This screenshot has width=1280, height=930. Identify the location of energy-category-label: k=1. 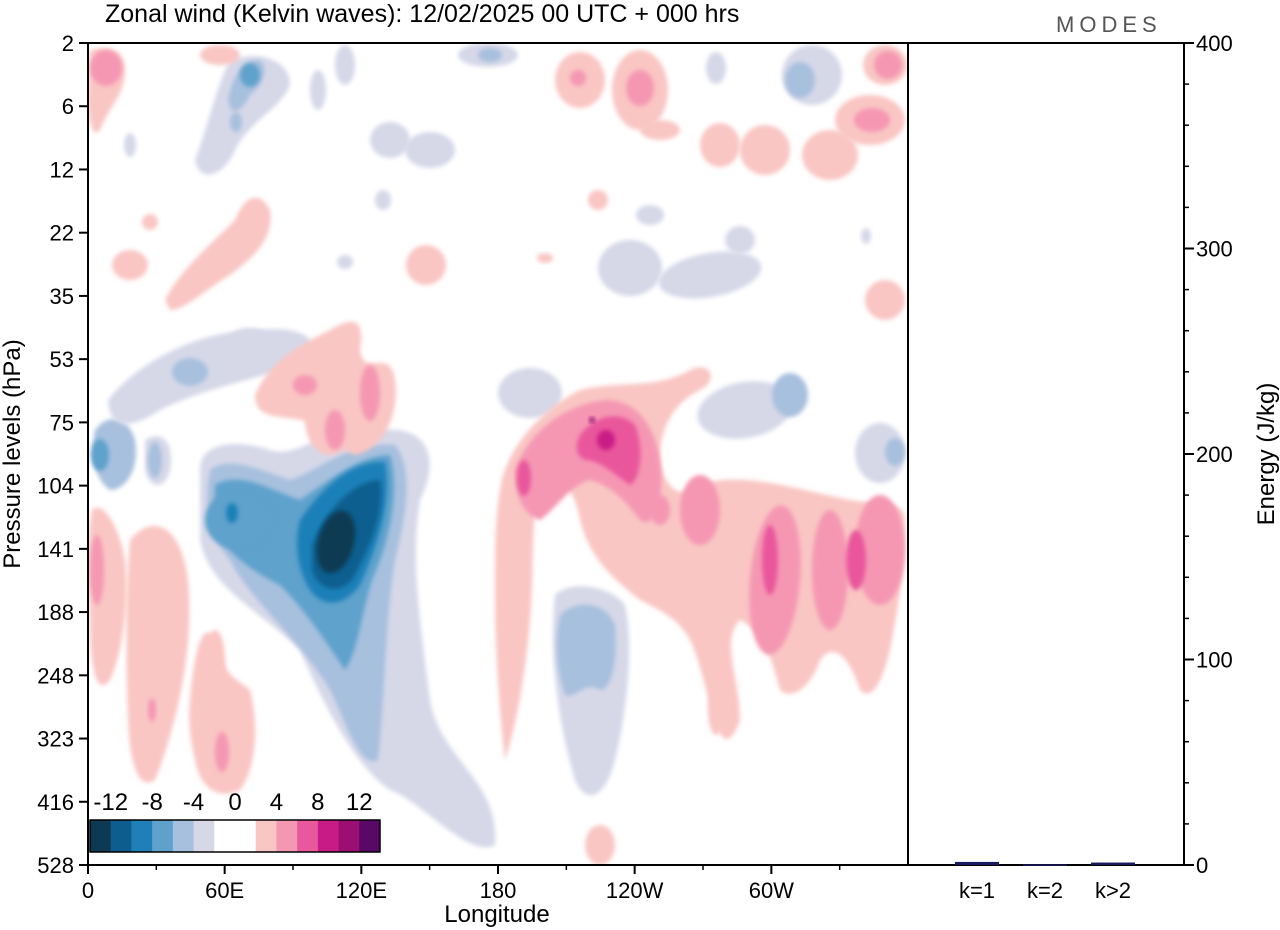
(977, 890).